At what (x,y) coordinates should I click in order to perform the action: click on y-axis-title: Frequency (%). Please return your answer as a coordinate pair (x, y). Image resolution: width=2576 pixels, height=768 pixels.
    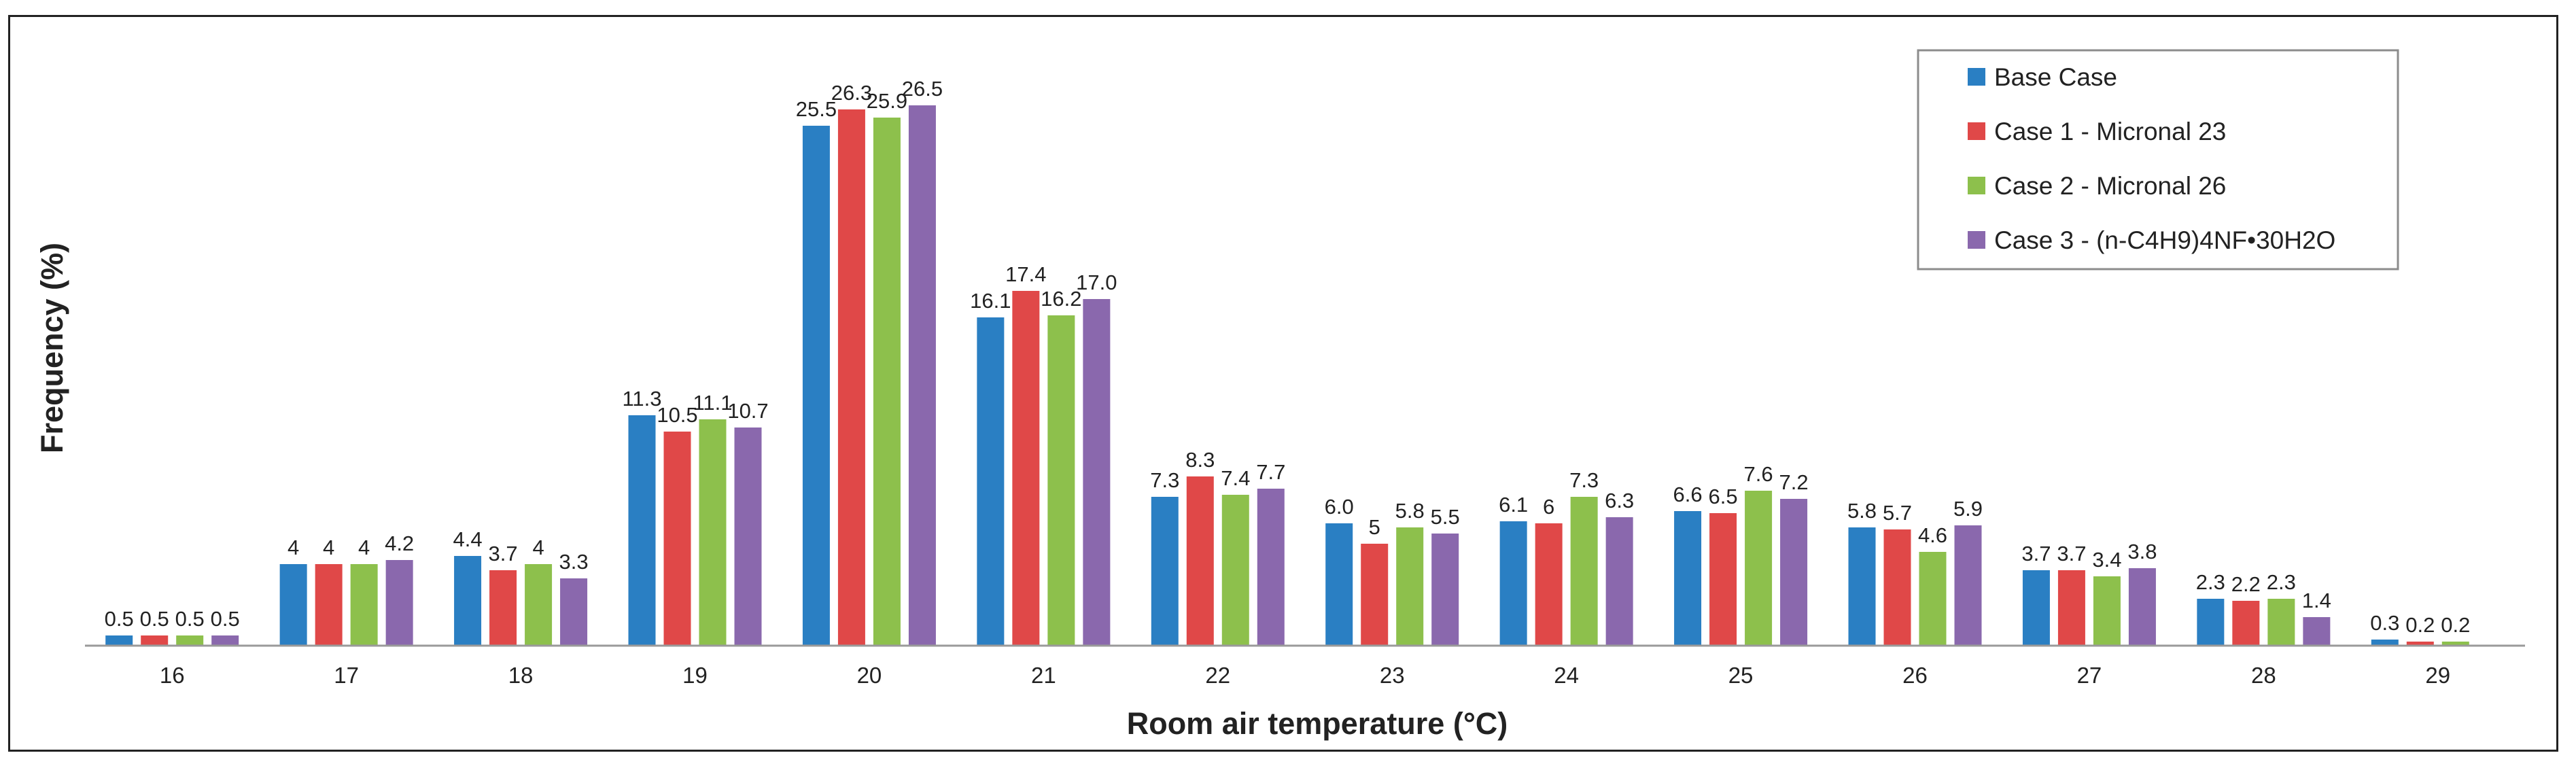
    Looking at the image, I should click on (52, 348).